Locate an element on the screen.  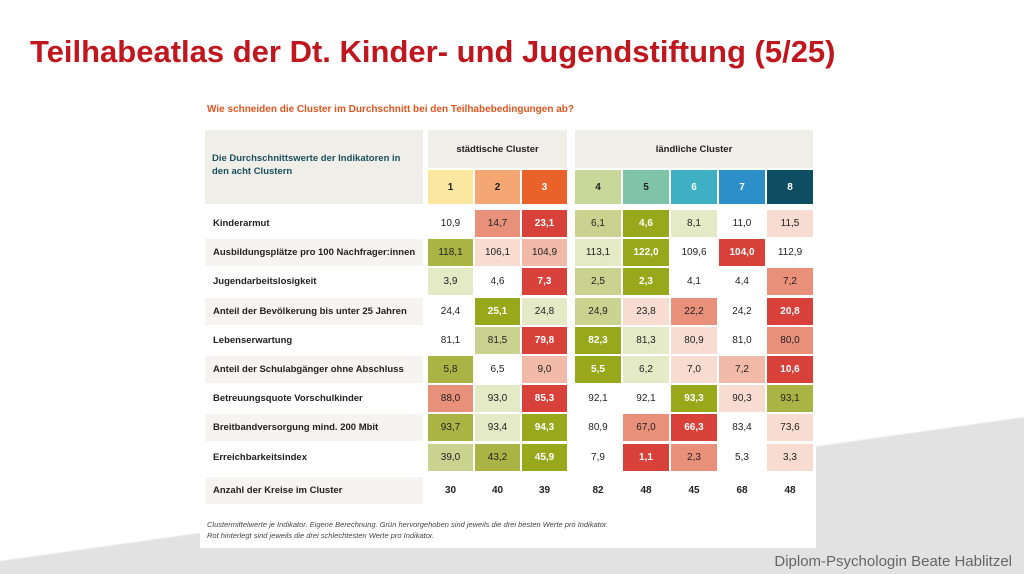
table-cell: 7,9 is located at coordinates (598, 457).